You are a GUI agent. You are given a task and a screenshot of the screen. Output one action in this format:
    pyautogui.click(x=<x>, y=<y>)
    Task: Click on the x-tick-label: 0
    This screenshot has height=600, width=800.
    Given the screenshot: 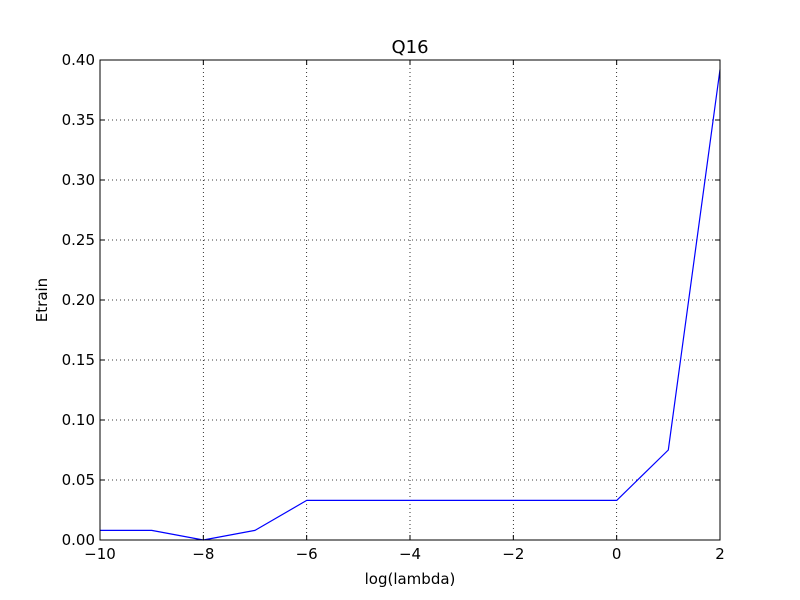 What is the action you would take?
    pyautogui.click(x=617, y=554)
    